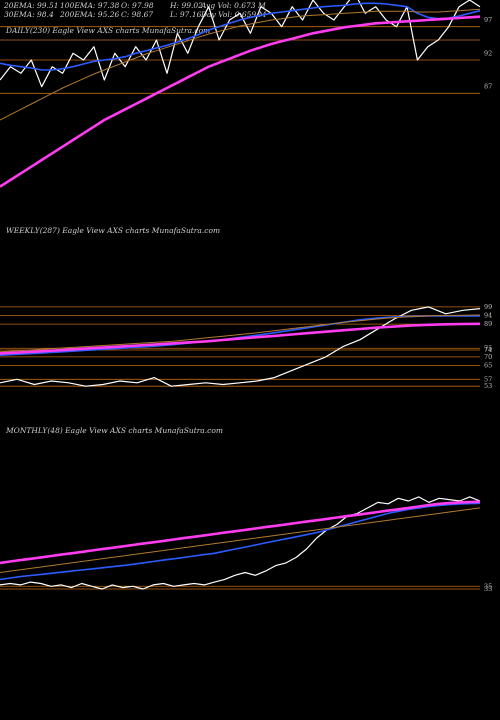 This screenshot has height=720, width=500. What do you see at coordinates (137, 5) in the screenshot?
I see `stat-open: O: 97.98` at bounding box center [137, 5].